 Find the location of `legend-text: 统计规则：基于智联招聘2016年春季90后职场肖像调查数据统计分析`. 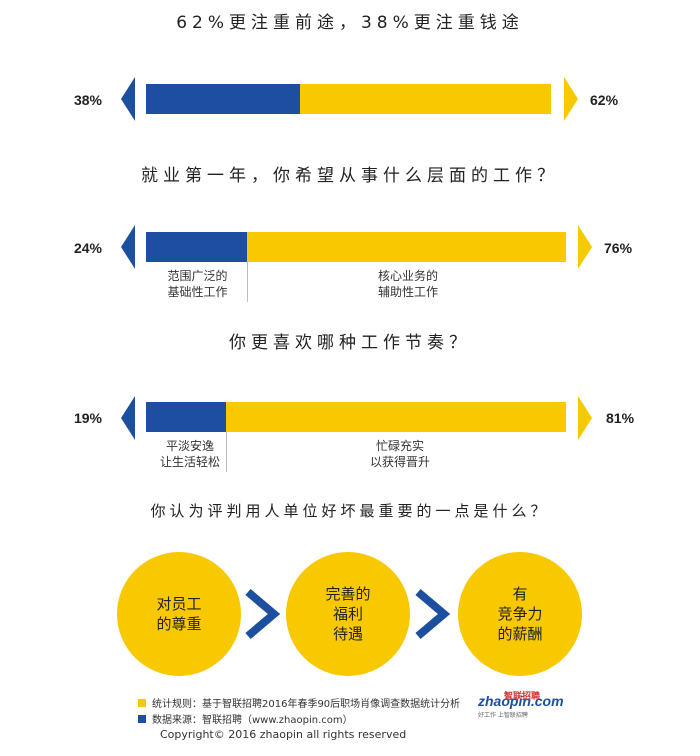

legend-text: 统计规则：基于智联招聘2016年春季90后职场肖像调查数据统计分析 is located at coordinates (306, 704).